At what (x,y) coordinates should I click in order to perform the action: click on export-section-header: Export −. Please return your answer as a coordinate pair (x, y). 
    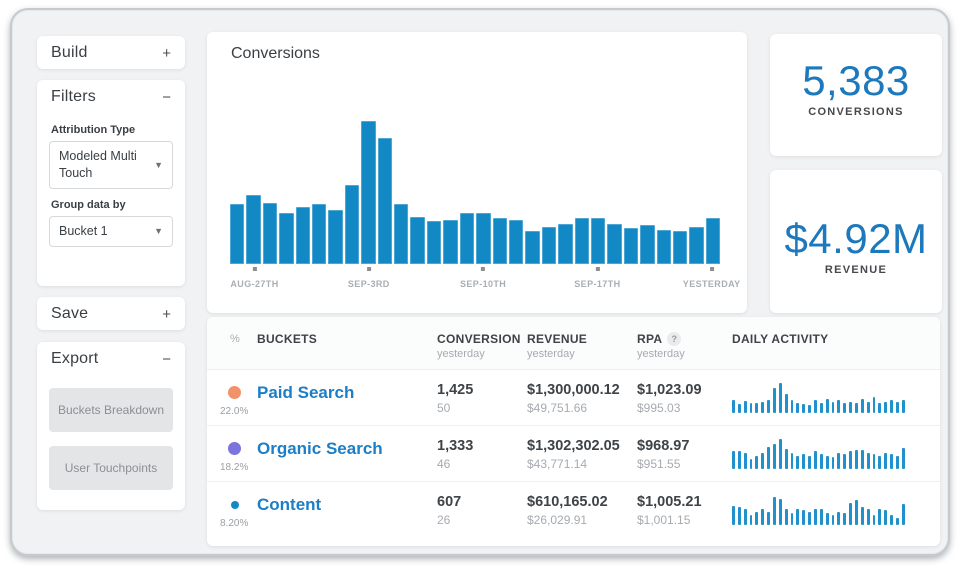
    Looking at the image, I should click on (111, 359).